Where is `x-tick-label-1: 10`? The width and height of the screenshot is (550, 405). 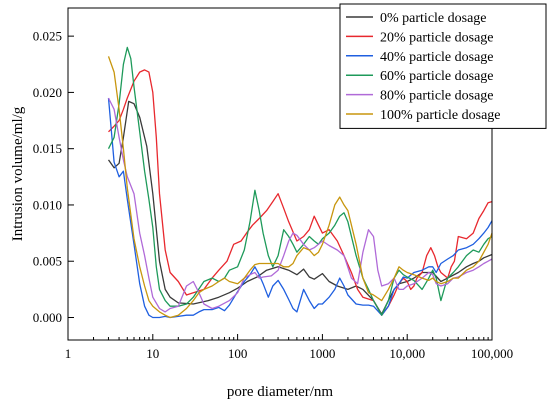 x-tick-label-1: 10 is located at coordinates (152, 353).